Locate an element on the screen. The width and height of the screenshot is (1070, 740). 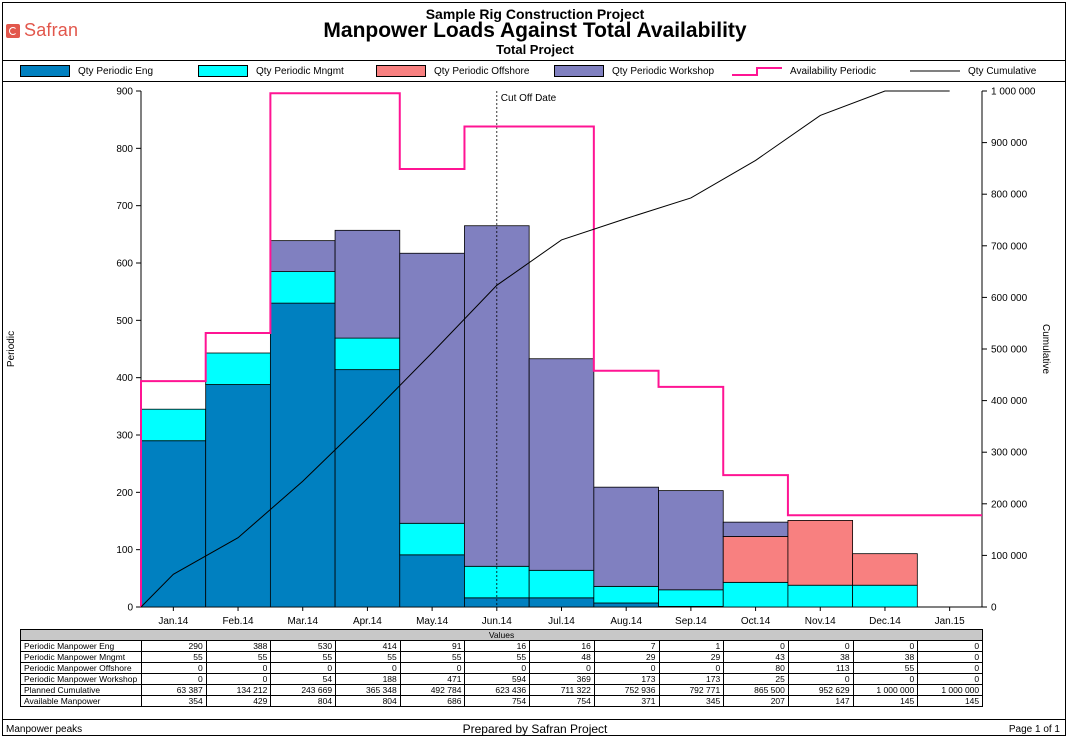
footer-center: Prepared by Safran Project is located at coordinates (535, 729).